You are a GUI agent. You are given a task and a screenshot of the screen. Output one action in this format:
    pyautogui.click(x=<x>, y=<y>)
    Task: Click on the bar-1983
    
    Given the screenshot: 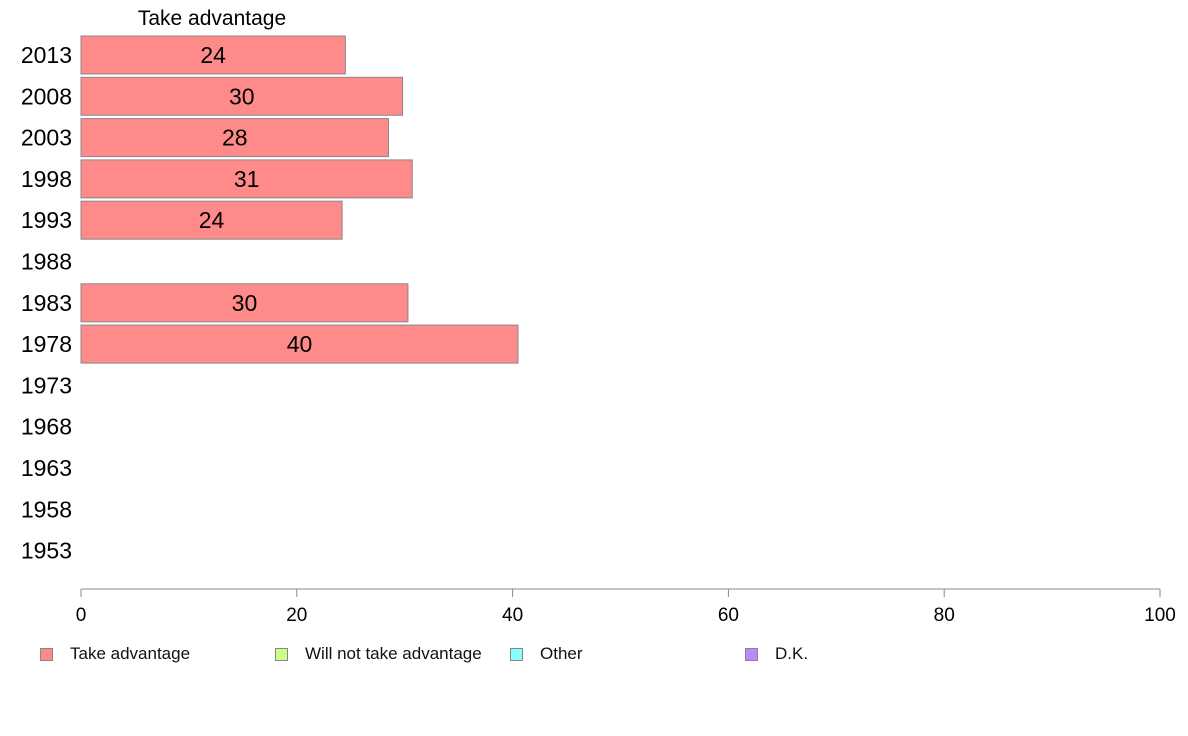 What is the action you would take?
    pyautogui.click(x=244, y=303)
    